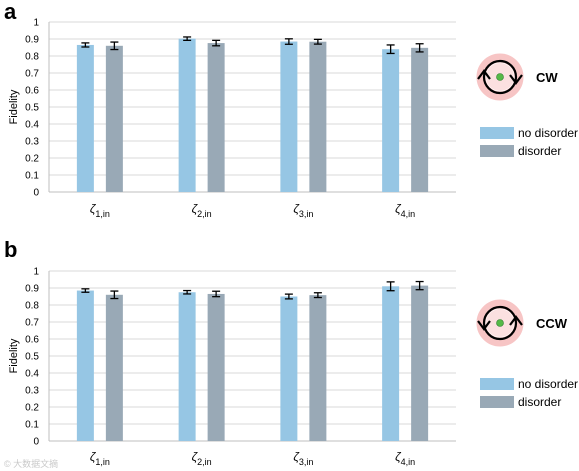 This screenshot has height=471, width=579. I want to click on panel-letter: b, so click(10, 249).